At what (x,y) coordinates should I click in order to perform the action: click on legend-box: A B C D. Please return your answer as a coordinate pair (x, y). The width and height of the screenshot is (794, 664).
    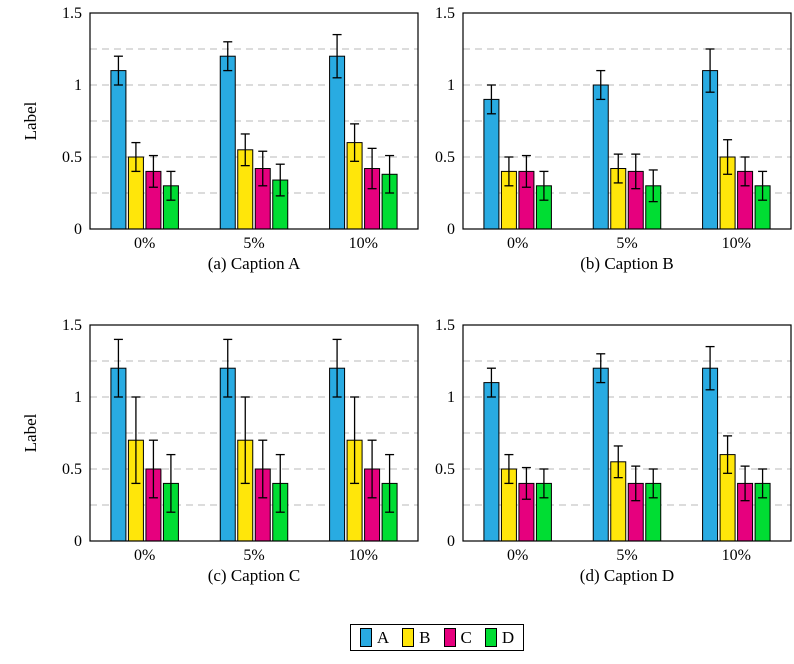
    Looking at the image, I should click on (437, 637).